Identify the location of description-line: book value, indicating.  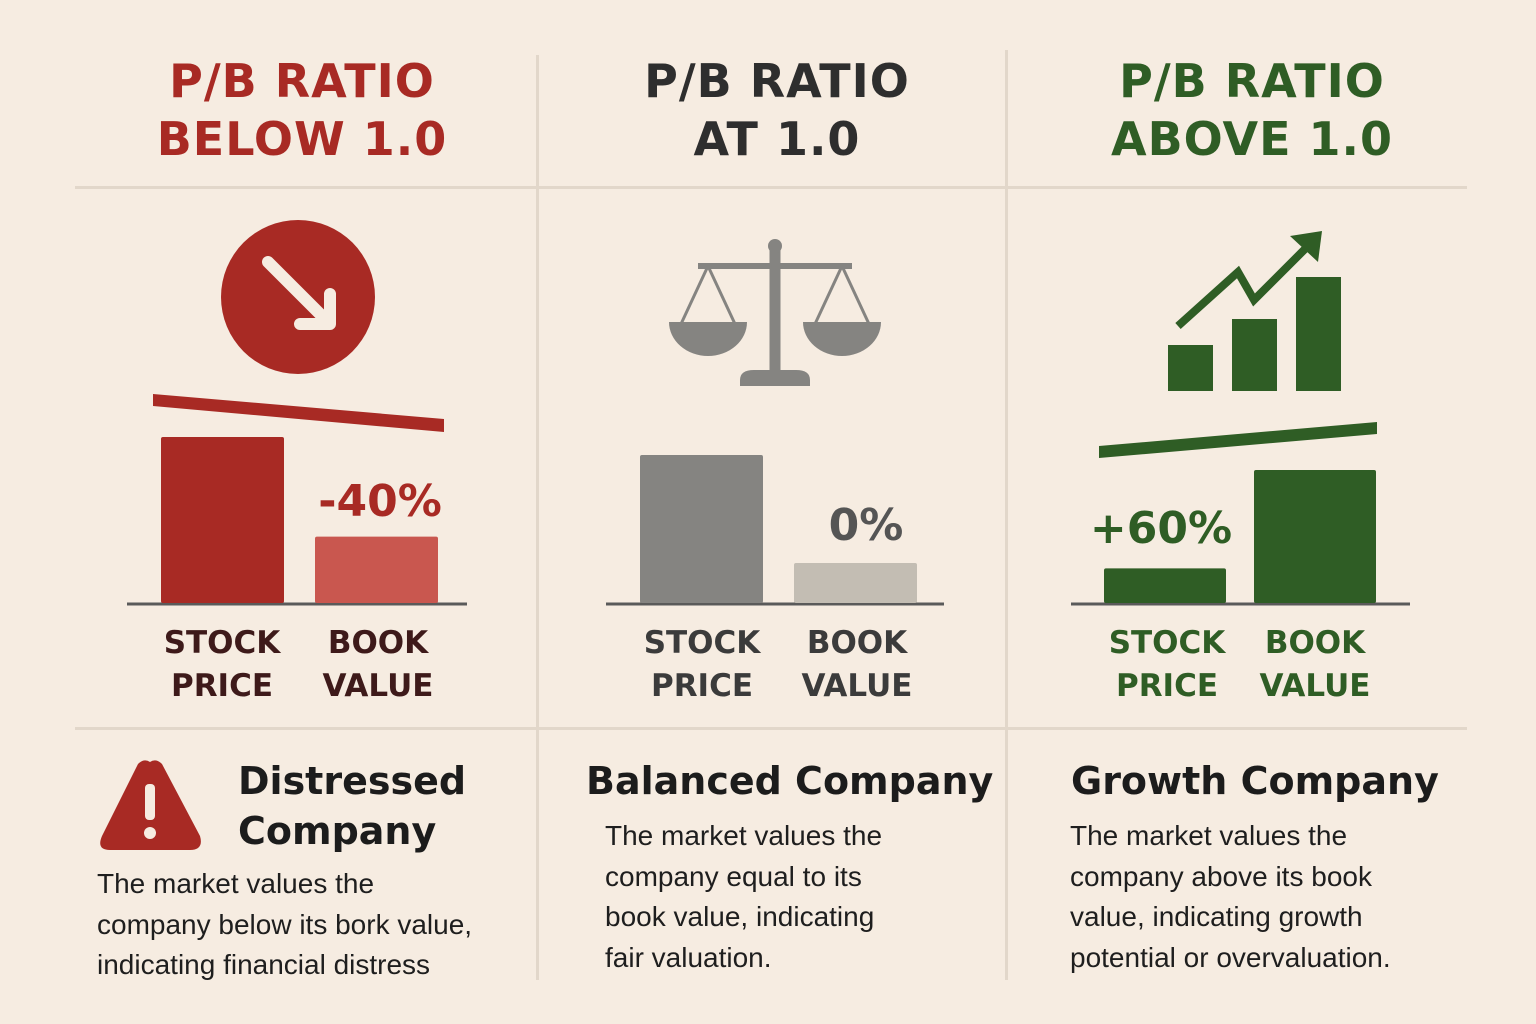
(740, 916).